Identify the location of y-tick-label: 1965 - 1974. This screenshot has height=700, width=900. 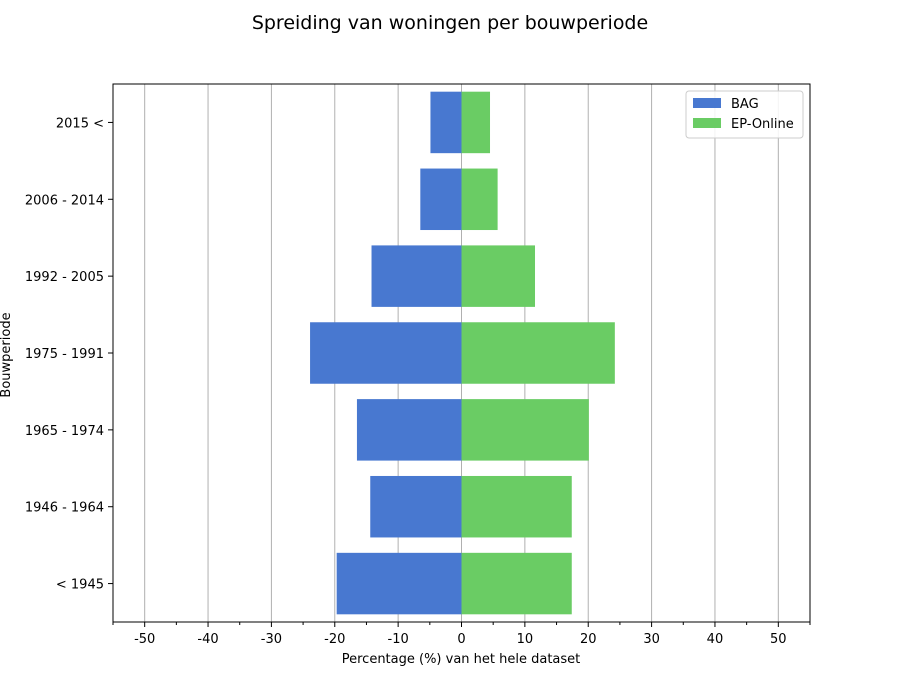
(64, 431).